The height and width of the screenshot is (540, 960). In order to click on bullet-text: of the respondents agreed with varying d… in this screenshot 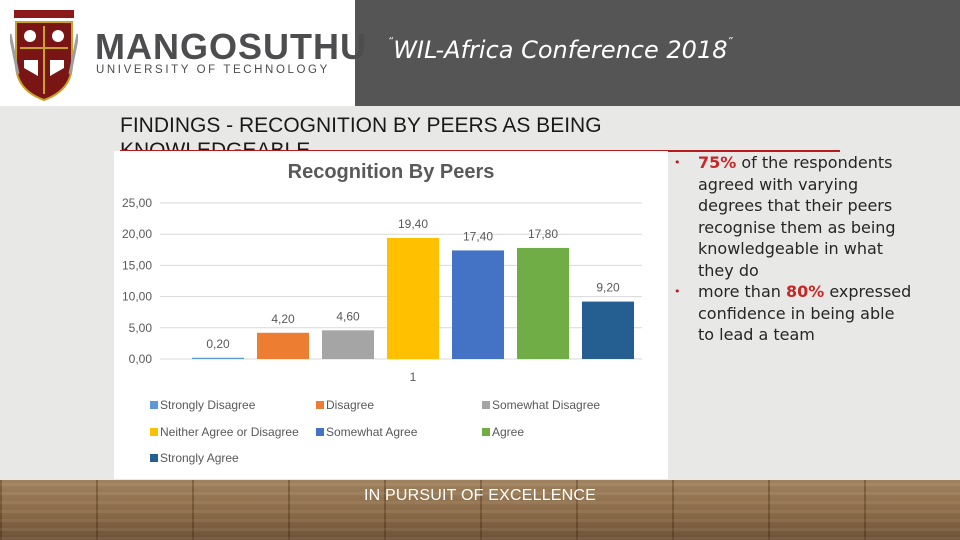, I will do `click(797, 216)`.